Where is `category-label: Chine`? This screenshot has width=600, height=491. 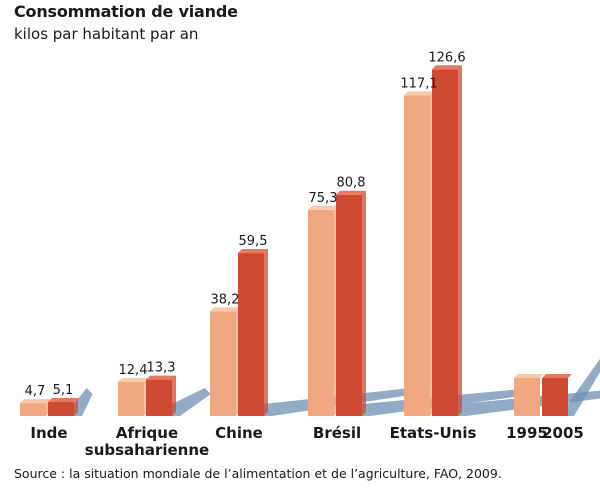
category-label: Chine is located at coordinates (239, 433).